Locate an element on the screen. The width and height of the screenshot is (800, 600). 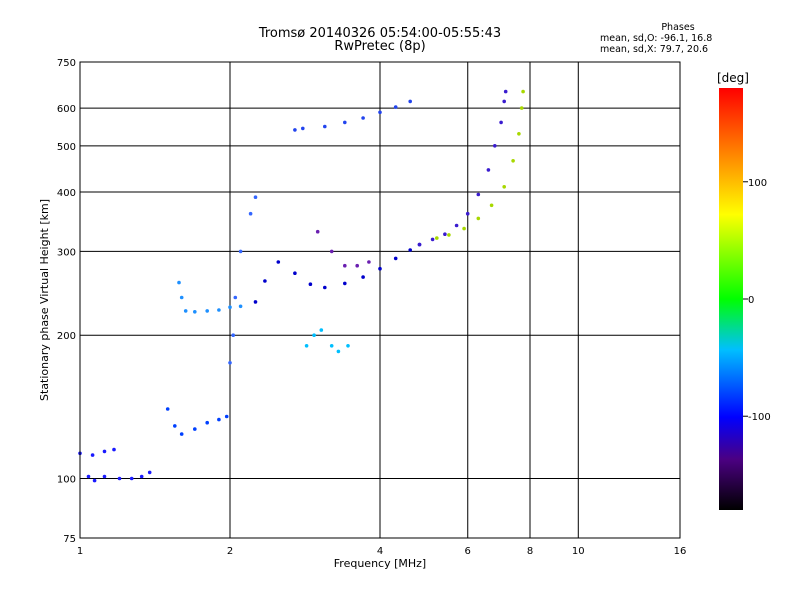
x-tick-label: 8 is located at coordinates (530, 551).